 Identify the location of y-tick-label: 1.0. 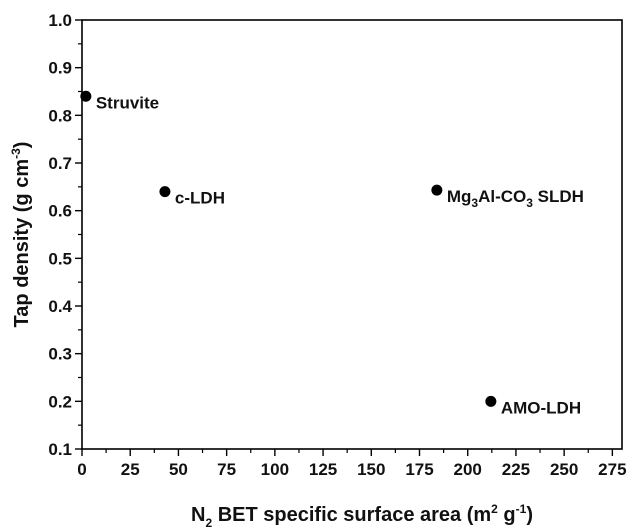
(60, 20).